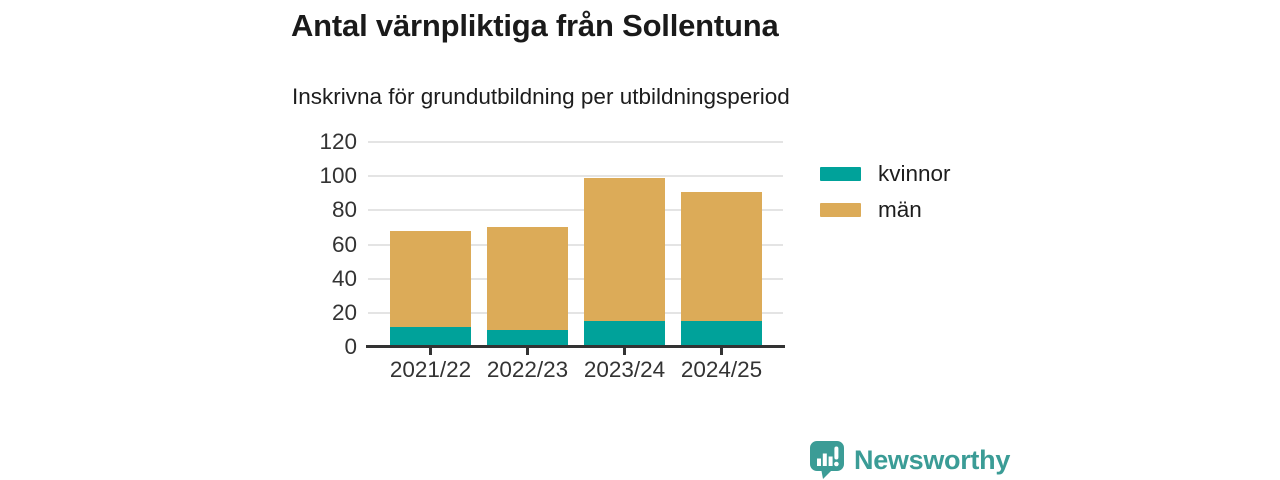 This screenshot has width=1280, height=480. Describe the element at coordinates (527, 351) in the screenshot. I see `x-tick-2022/23` at that location.